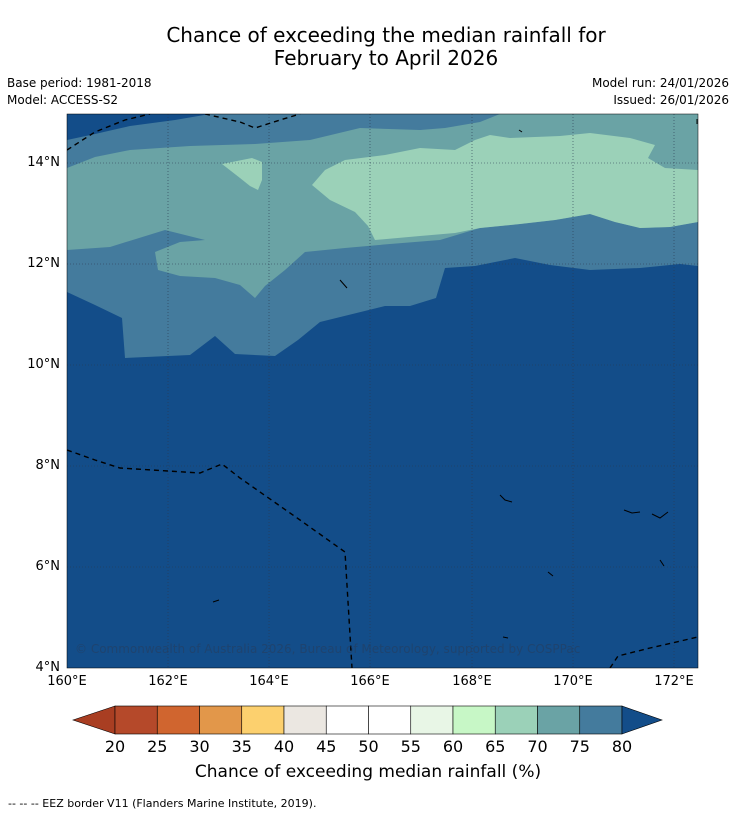  What do you see at coordinates (67, 681) in the screenshot?
I see `lon-label-160e: 160°E` at bounding box center [67, 681].